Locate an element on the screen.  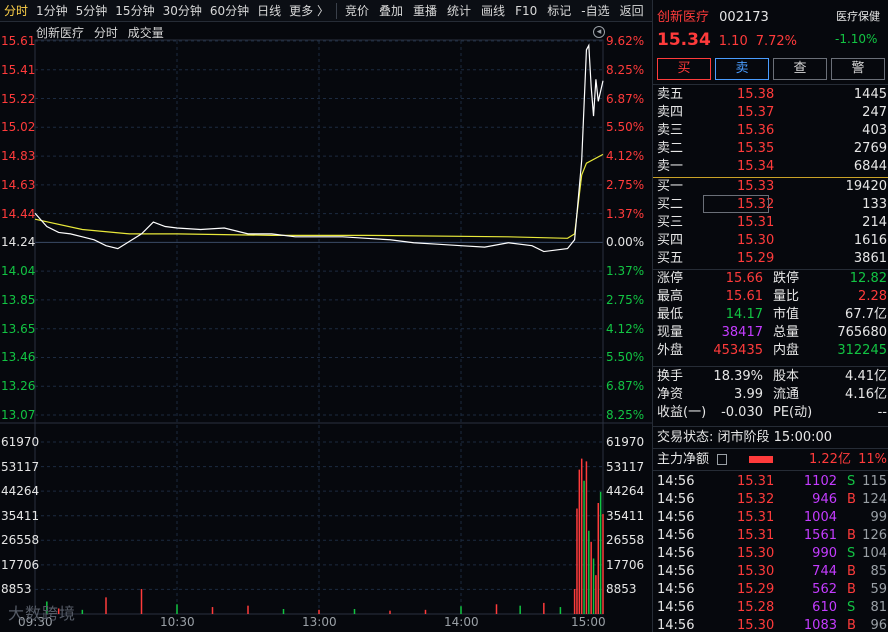
auction-button: 竞价 is located at coordinates (356, 10).